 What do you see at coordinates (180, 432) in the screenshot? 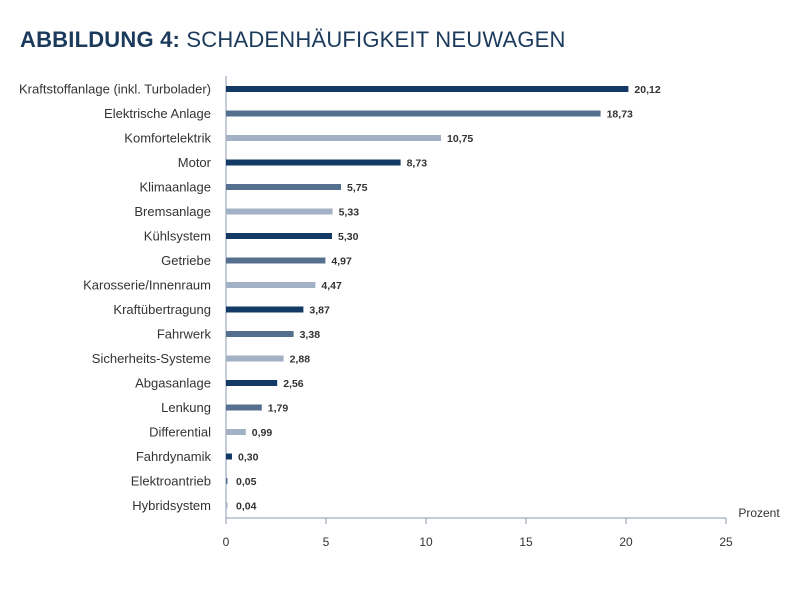
I see `category-label: Differential` at bounding box center [180, 432].